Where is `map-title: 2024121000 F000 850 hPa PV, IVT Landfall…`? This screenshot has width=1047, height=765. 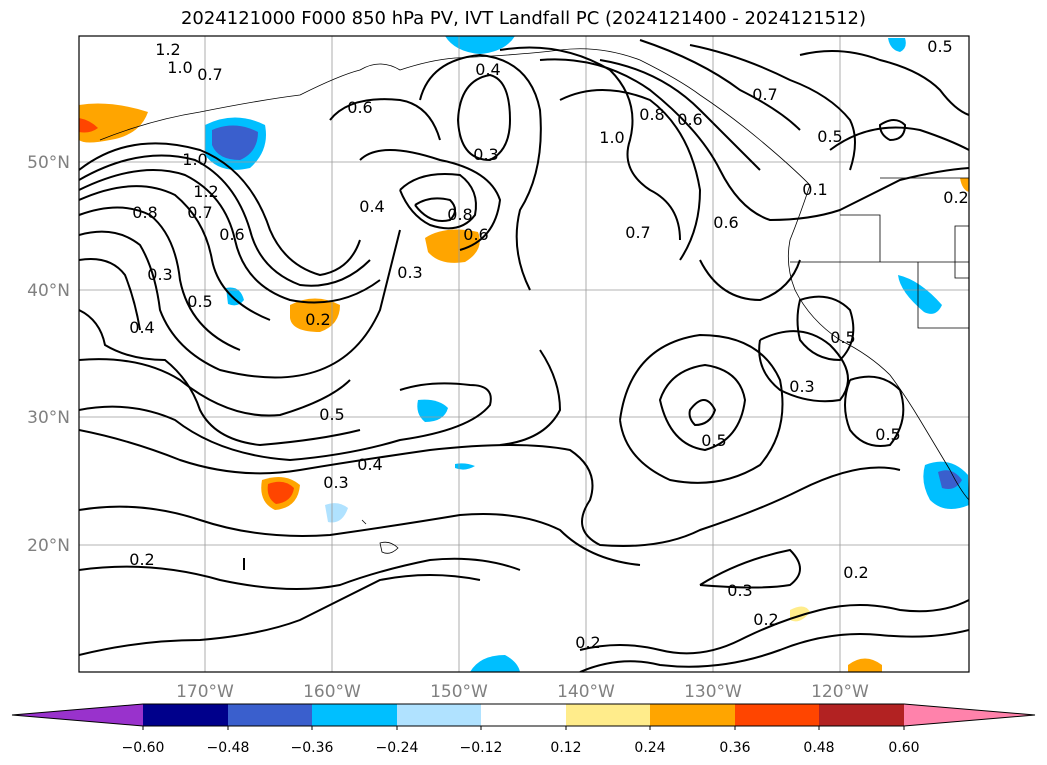 map-title: 2024121000 F000 850 hPa PV, IVT Landfall… is located at coordinates (523, 18).